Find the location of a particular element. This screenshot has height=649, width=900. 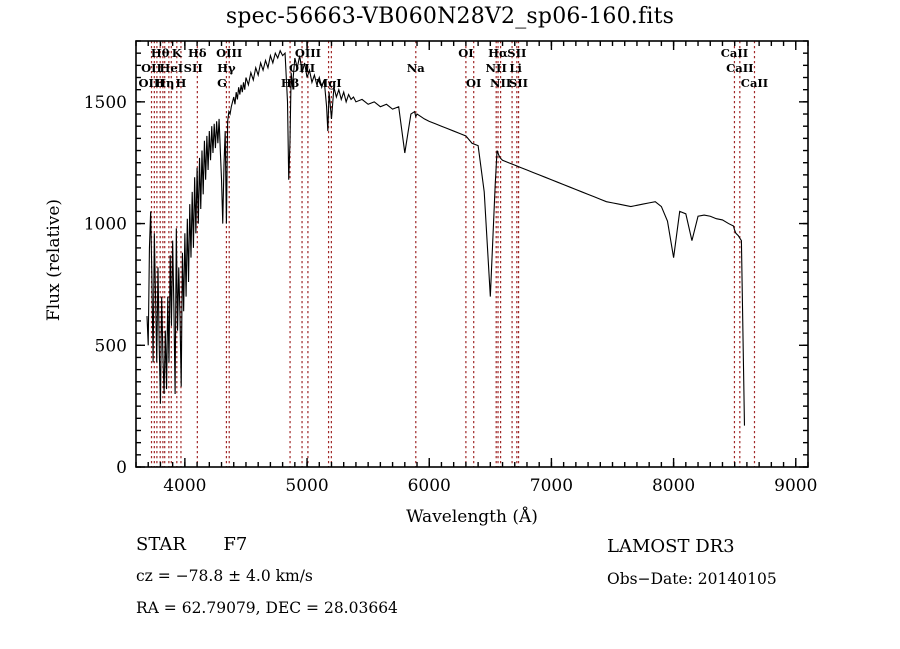

spectral-class: F7 is located at coordinates (235, 544).